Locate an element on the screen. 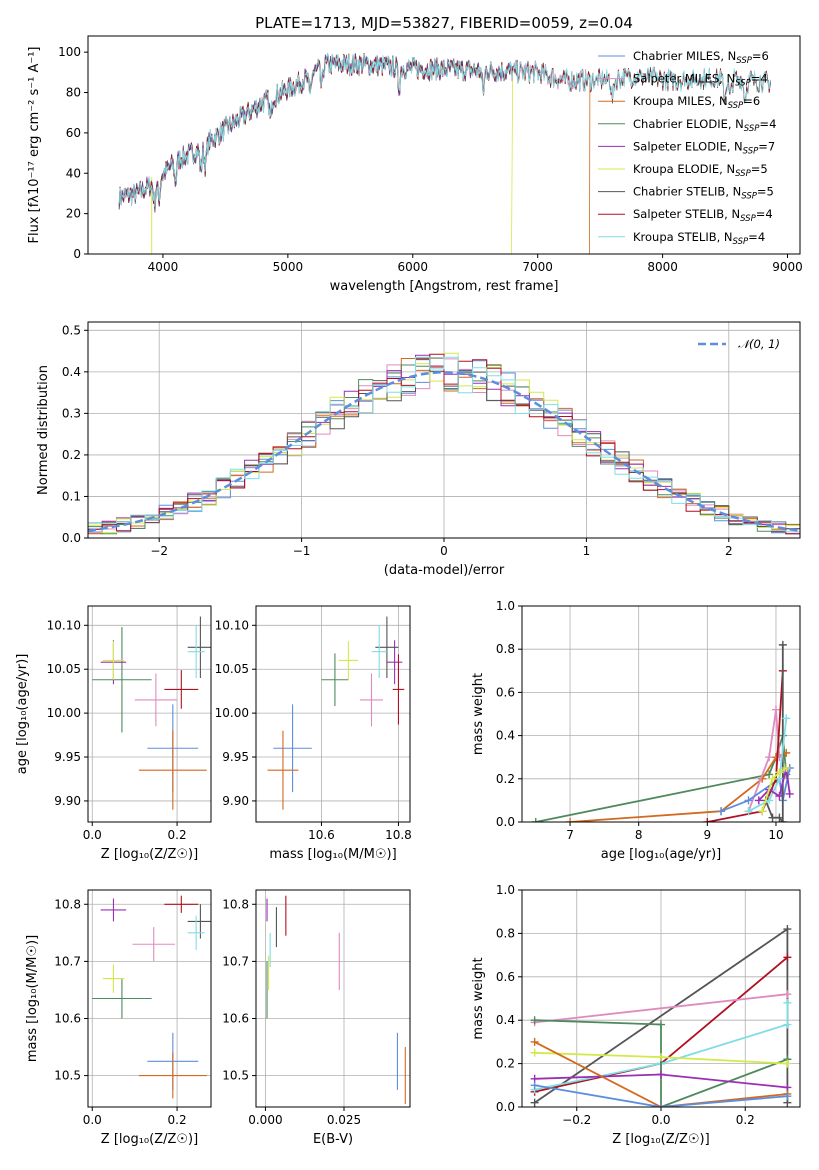 This screenshot has height=1170, width=819. spectrum-line-kroupa-miles is located at coordinates (354, 153).